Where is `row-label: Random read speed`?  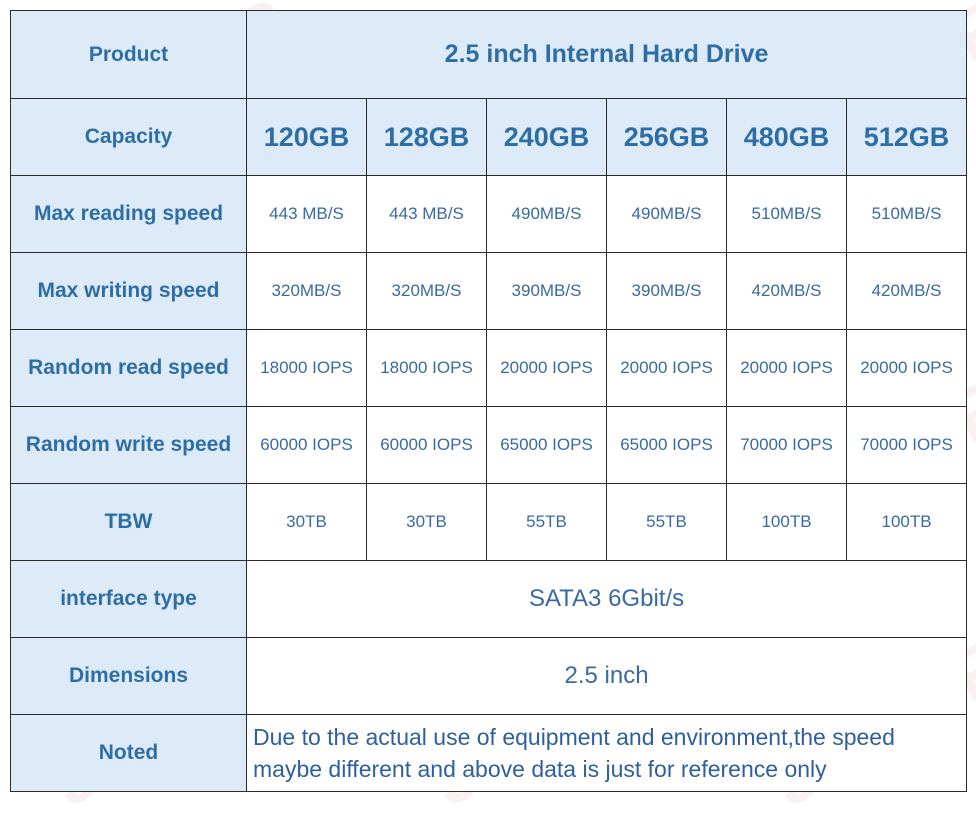 row-label: Random read speed is located at coordinates (128, 368).